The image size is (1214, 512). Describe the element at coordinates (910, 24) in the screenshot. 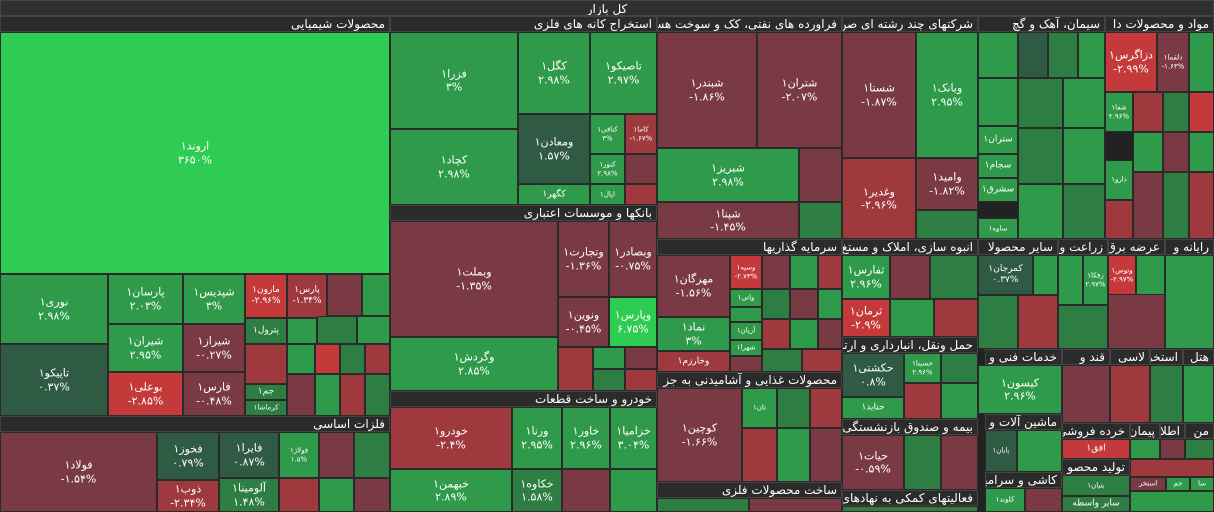

I see `sector-header: شرکتهای چند رشته ای صن` at that location.